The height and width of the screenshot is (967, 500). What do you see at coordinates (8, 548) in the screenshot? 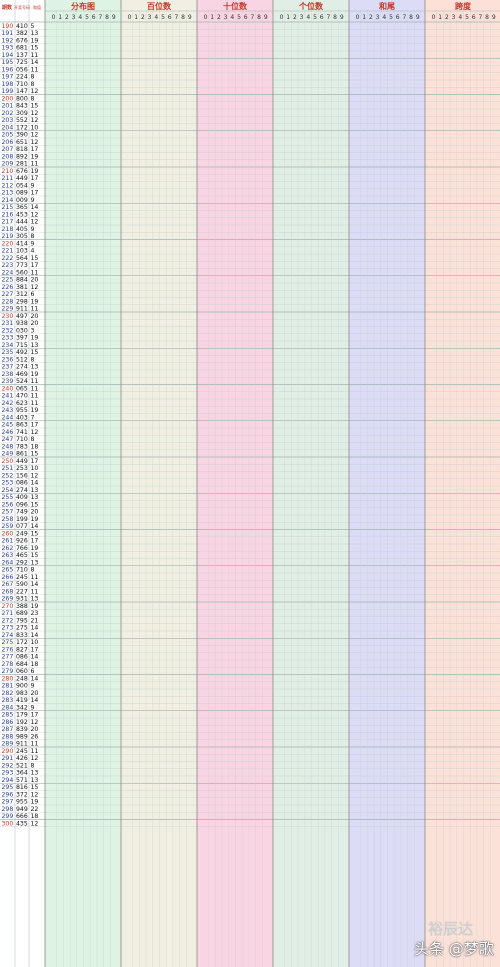
I see `period-cell: 262` at bounding box center [8, 548].